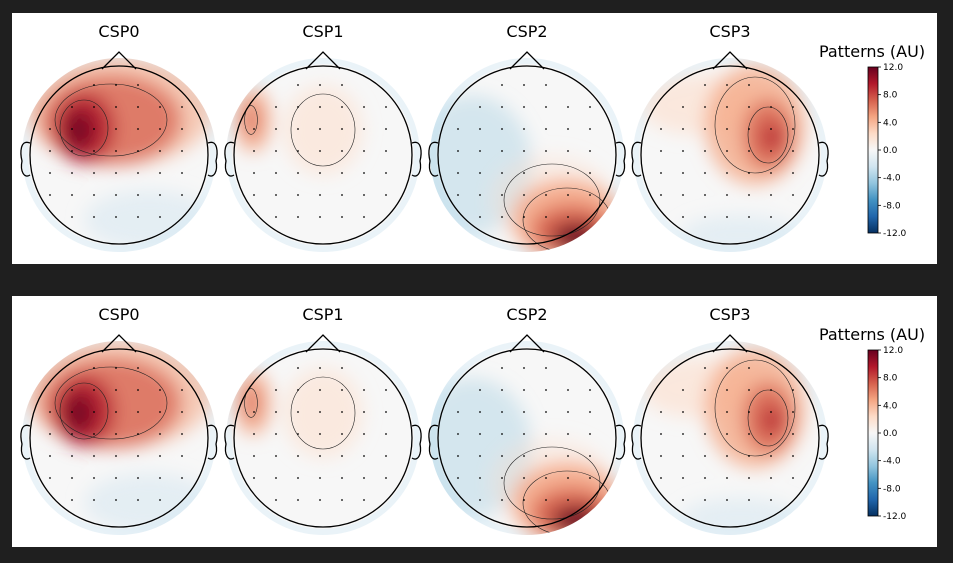  What do you see at coordinates (895, 234) in the screenshot?
I see `colorbar-tick-label: -12.0` at bounding box center [895, 234].